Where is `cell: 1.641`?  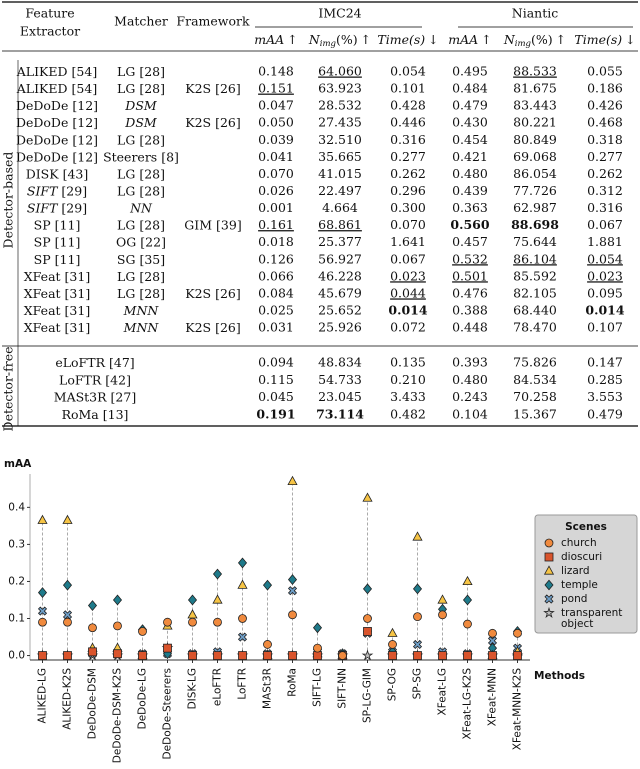
cell: 1.641 is located at coordinates (408, 241).